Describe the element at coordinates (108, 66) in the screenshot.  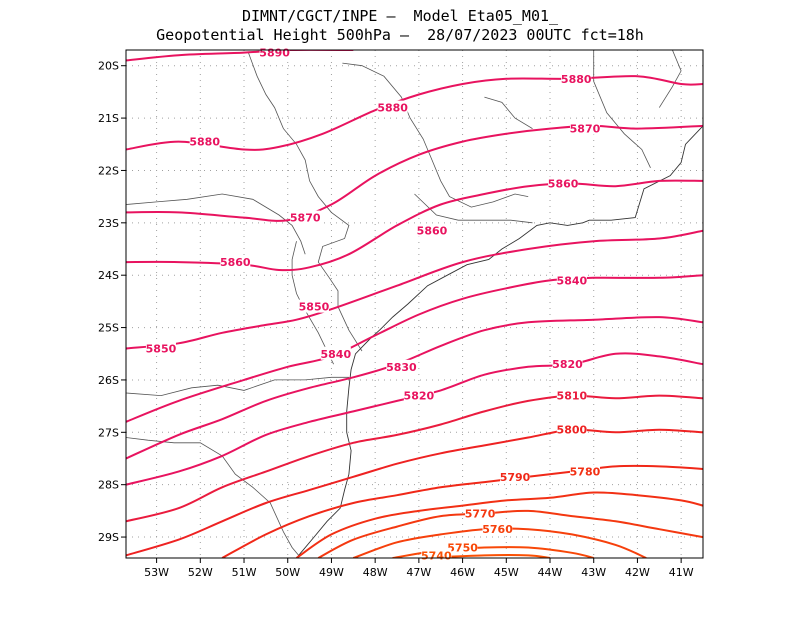
I see `lat-tick-label: 20S` at that location.